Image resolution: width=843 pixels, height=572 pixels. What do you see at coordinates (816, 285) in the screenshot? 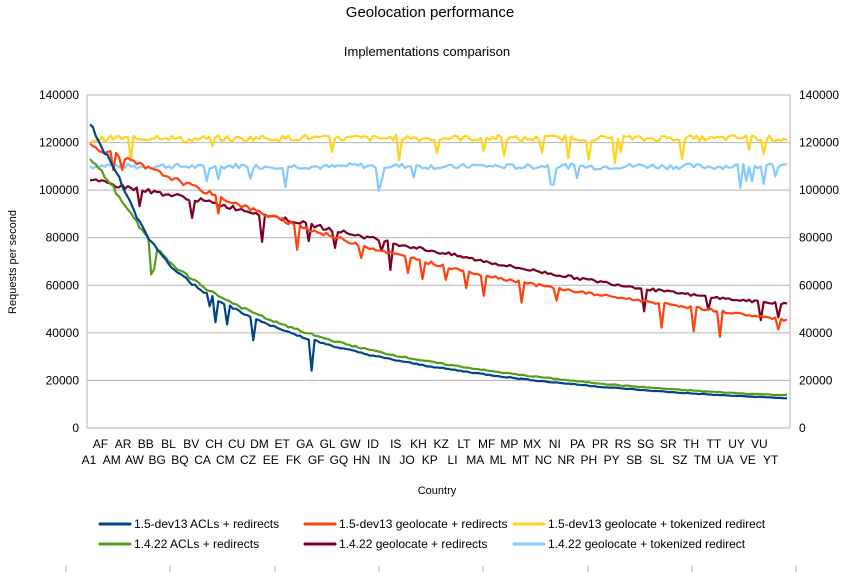
I see `y2-tick-label: 60000` at bounding box center [816, 285].